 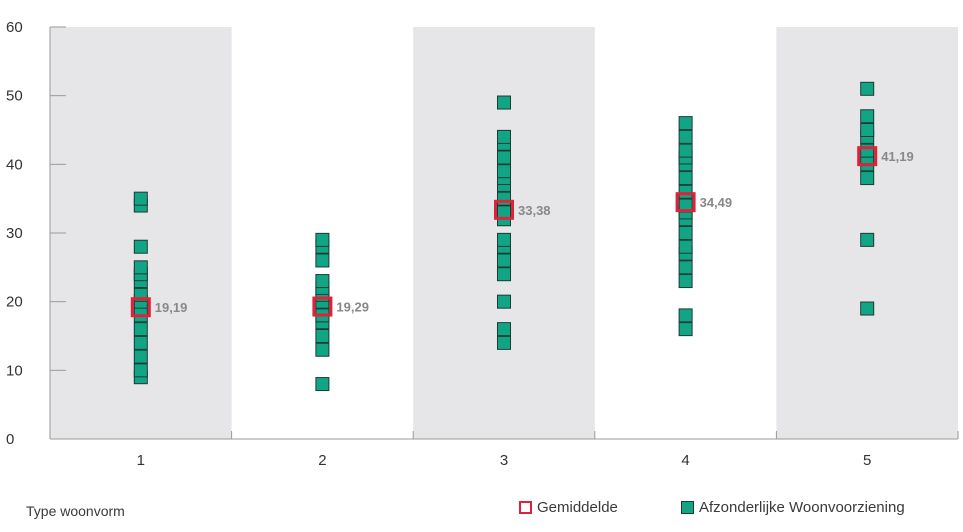 I want to click on mean-label-1: 19,19, so click(x=171, y=307).